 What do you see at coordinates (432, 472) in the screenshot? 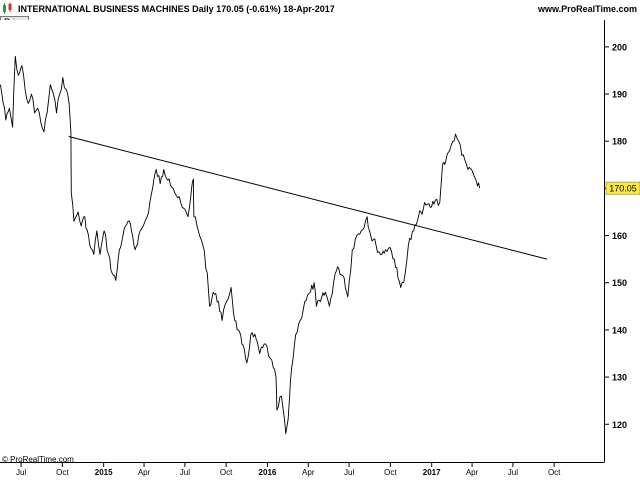
I see `x-tick-label: 2017` at bounding box center [432, 472].